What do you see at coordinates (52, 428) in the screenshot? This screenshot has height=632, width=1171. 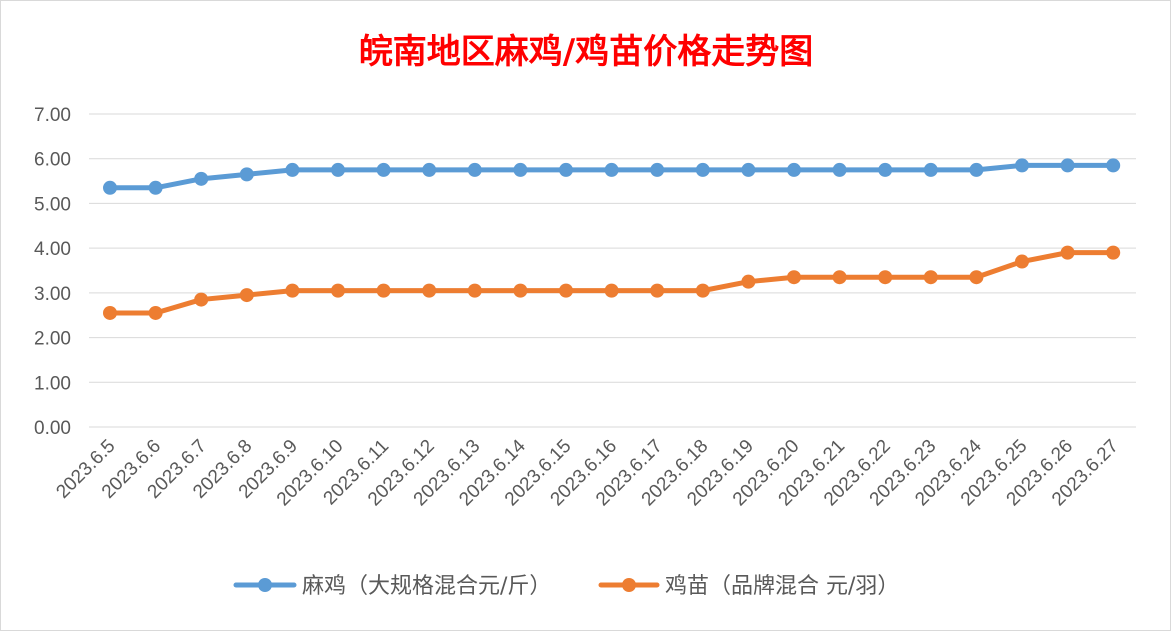 I see `y-tick-label: 0.00` at bounding box center [52, 428].